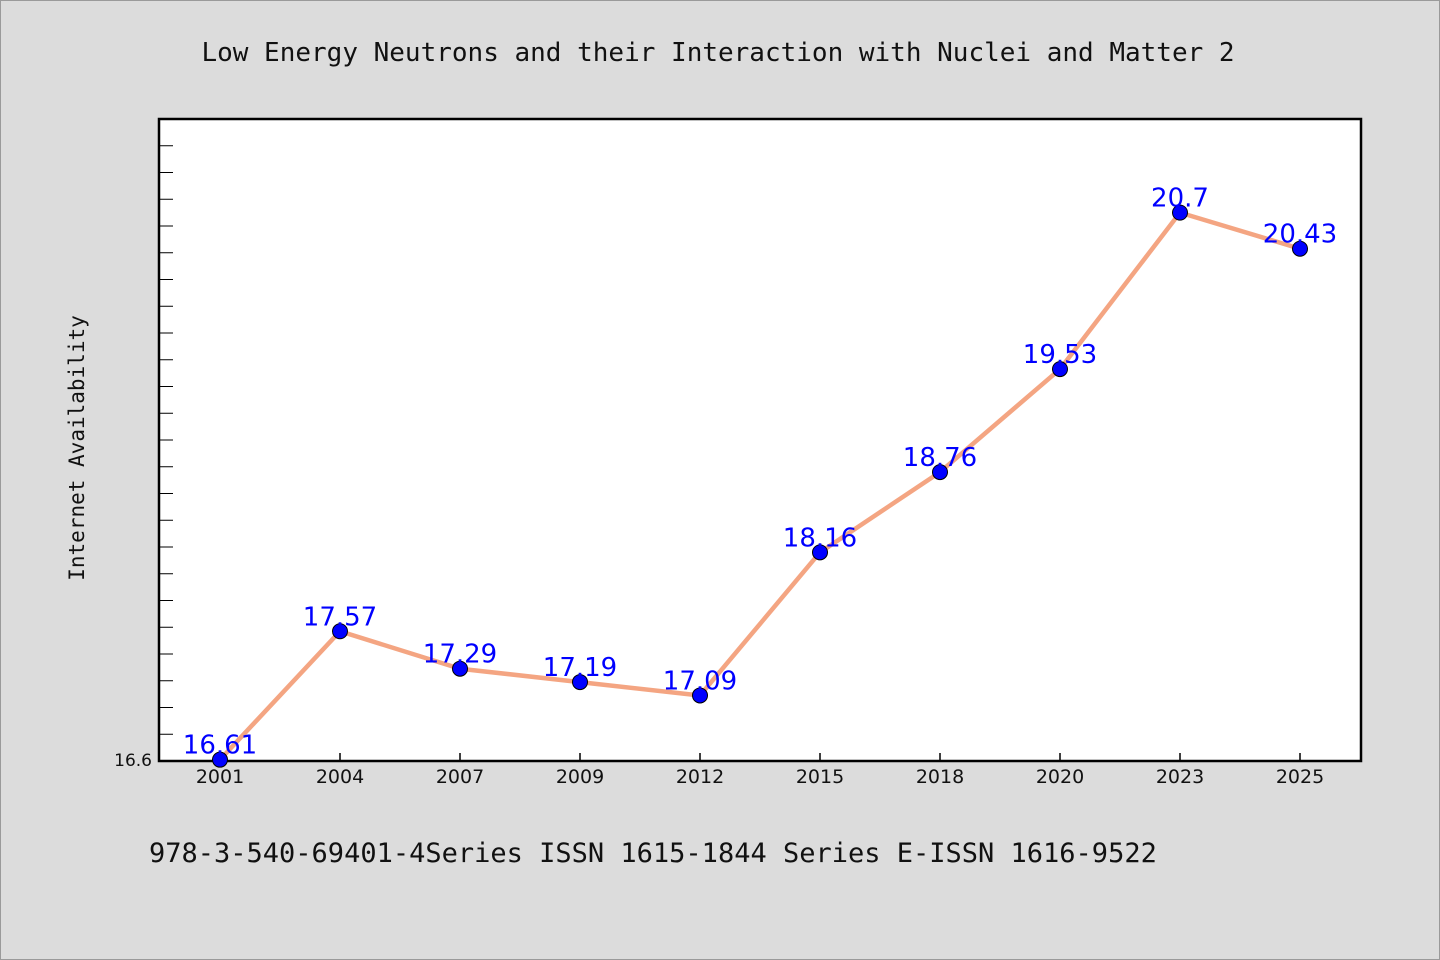 The width and height of the screenshot is (1440, 960). I want to click on data-label: 16.61, so click(220, 746).